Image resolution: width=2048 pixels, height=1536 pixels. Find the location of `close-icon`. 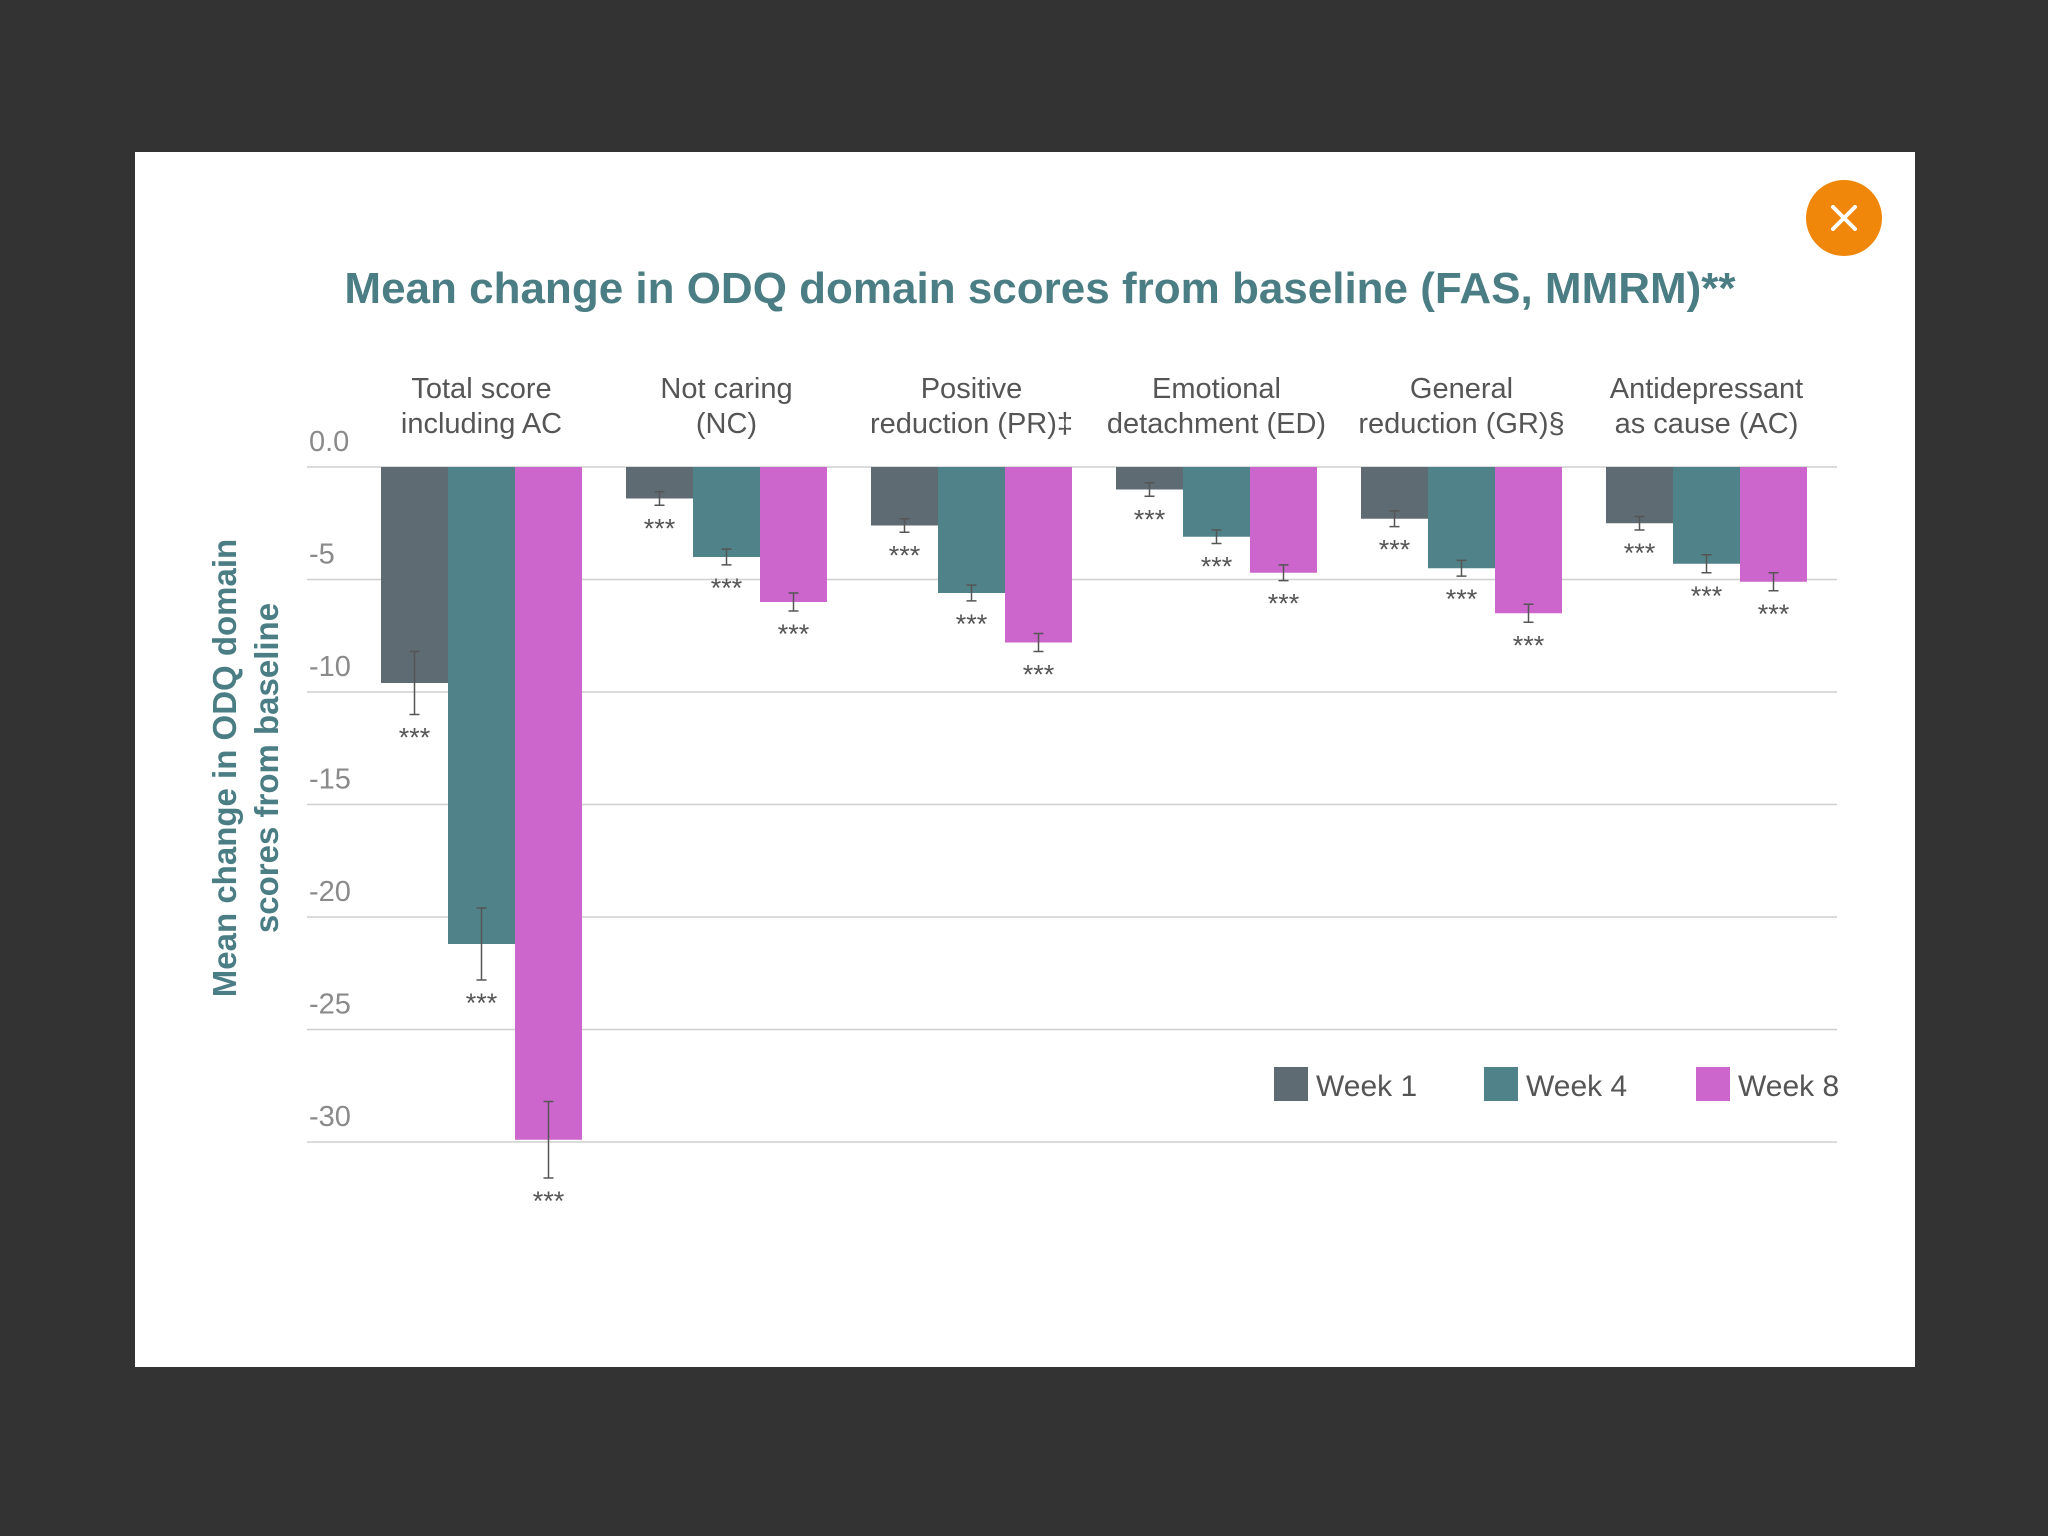

close-icon is located at coordinates (1844, 218).